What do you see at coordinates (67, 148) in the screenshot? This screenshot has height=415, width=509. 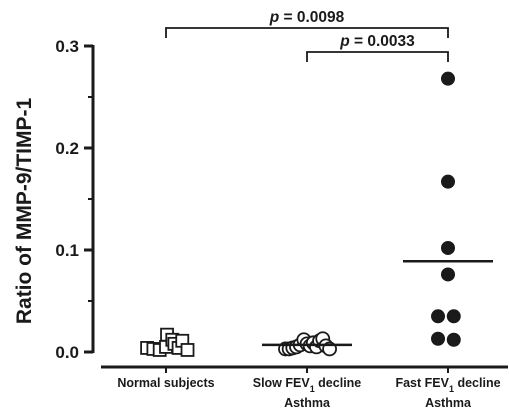 I see `y-tick-label: 0.2` at bounding box center [67, 148].